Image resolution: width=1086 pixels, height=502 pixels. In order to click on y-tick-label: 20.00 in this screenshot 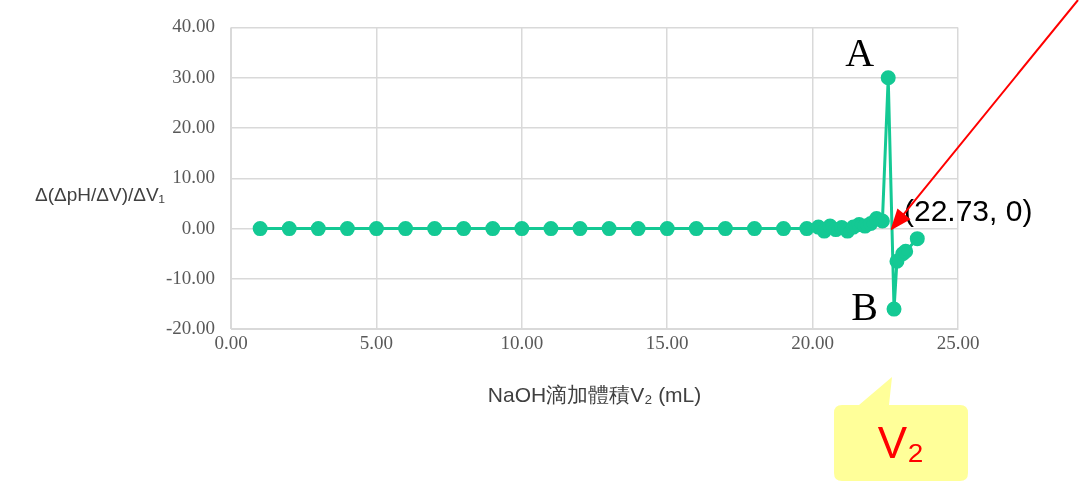, I will do `click(194, 126)`.